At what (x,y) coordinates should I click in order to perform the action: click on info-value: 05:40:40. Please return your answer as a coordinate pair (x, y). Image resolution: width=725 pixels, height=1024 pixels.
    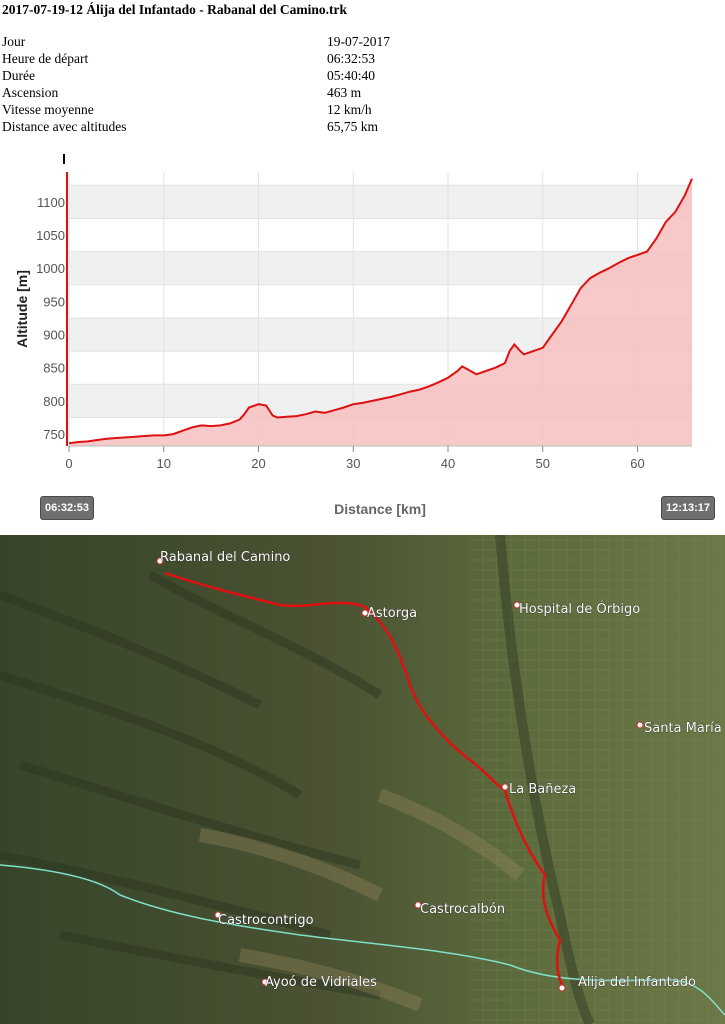
    Looking at the image, I should click on (351, 75).